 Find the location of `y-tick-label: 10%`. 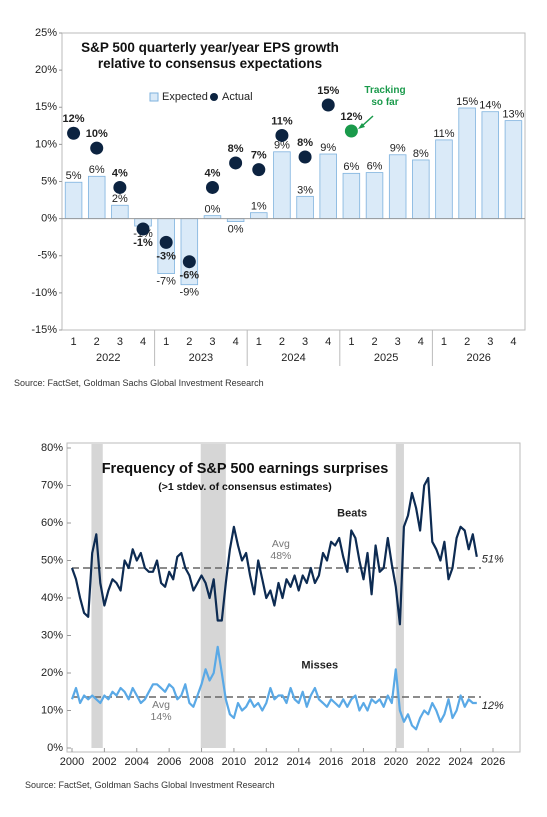

y-tick-label: 10% is located at coordinates (46, 144).